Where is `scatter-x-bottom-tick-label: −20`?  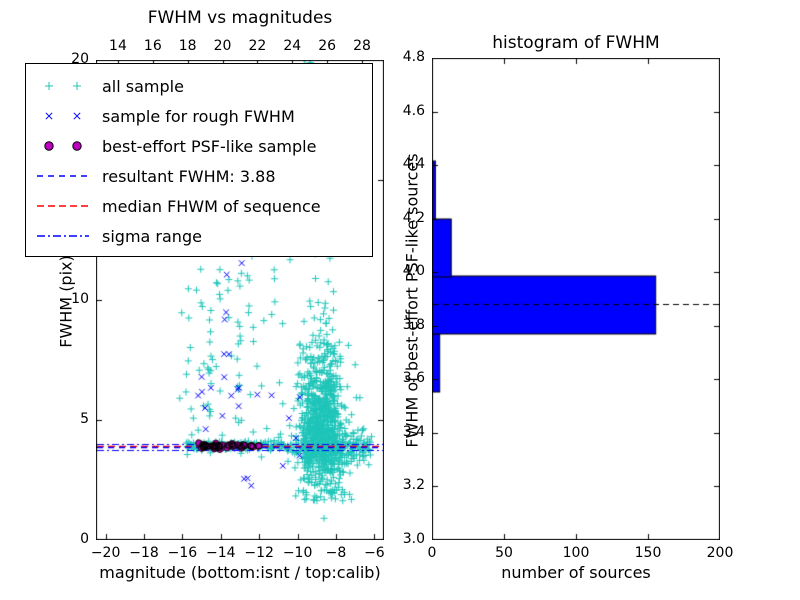
scatter-x-bottom-tick-label: −20 is located at coordinates (105, 553).